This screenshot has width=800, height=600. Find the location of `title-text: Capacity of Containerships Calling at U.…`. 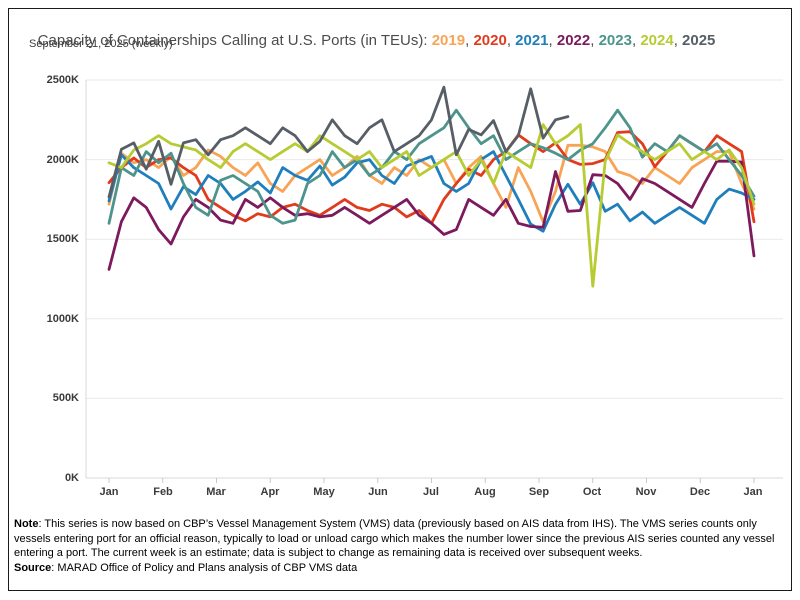

title-text: Capacity of Containerships Calling at U.… is located at coordinates (234, 40).